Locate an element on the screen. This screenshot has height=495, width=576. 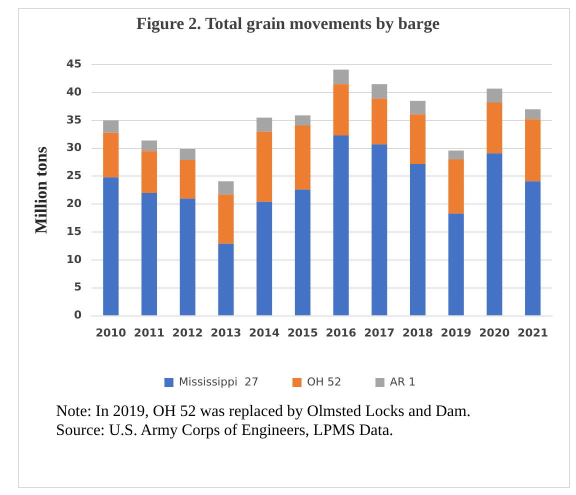
text: Note: In 2019, OH 52 was replaced by Olmsted Locks and Dam. is located at coordinates (264, 411).